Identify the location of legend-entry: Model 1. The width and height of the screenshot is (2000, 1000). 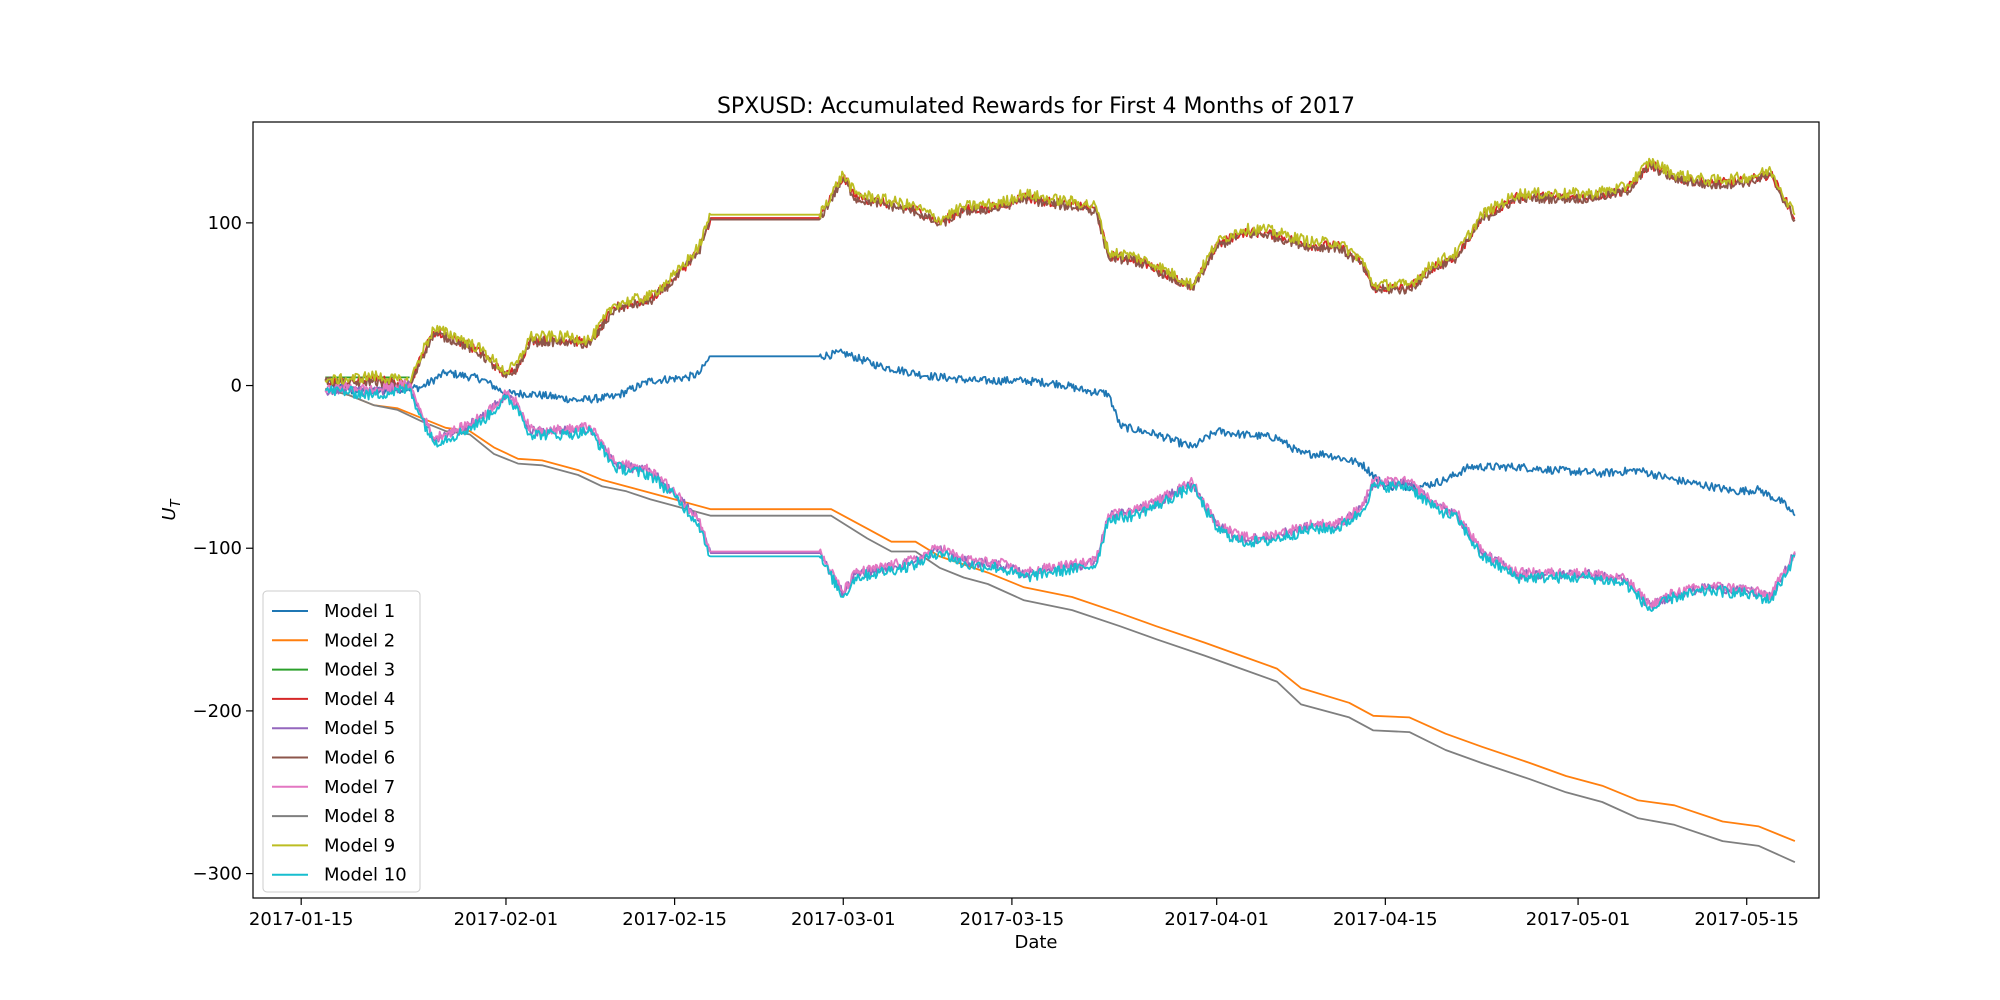
(333, 611).